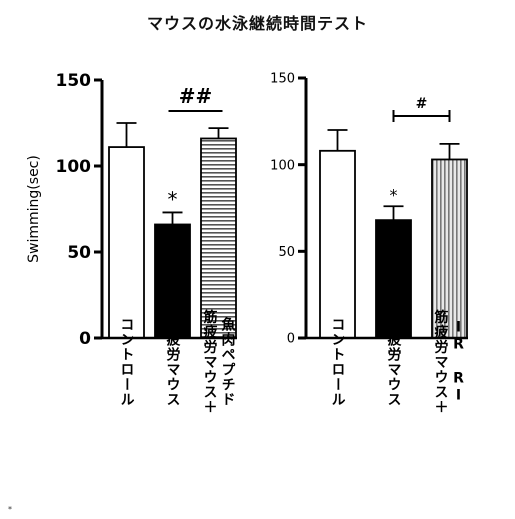 This screenshot has height=519, width=515. What do you see at coordinates (257, 23) in the screenshot?
I see `chart-title: マウスの水泳継続時間テスト` at bounding box center [257, 23].